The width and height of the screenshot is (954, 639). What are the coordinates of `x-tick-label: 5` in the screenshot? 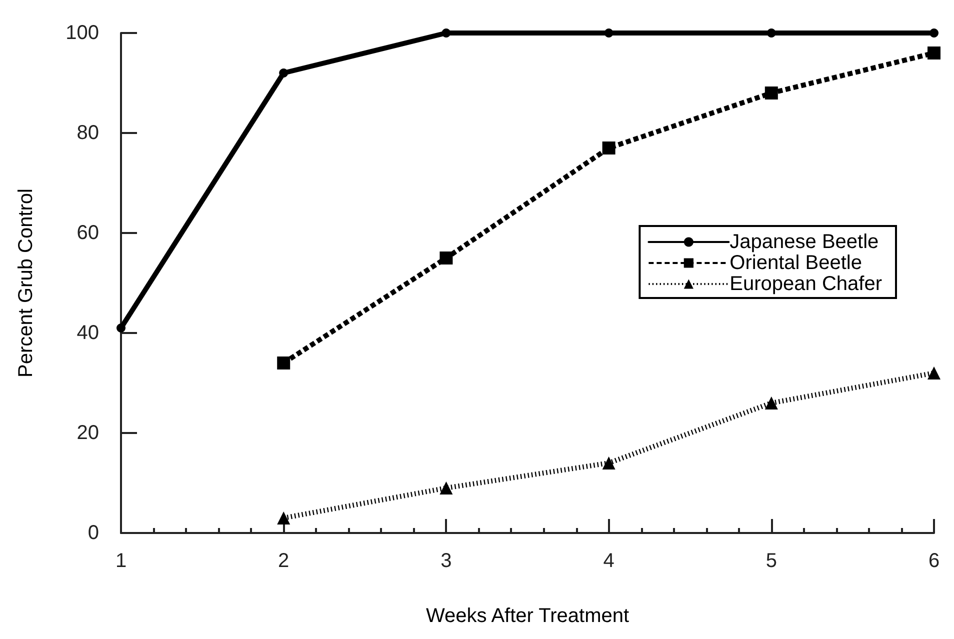 It's located at (771, 561).